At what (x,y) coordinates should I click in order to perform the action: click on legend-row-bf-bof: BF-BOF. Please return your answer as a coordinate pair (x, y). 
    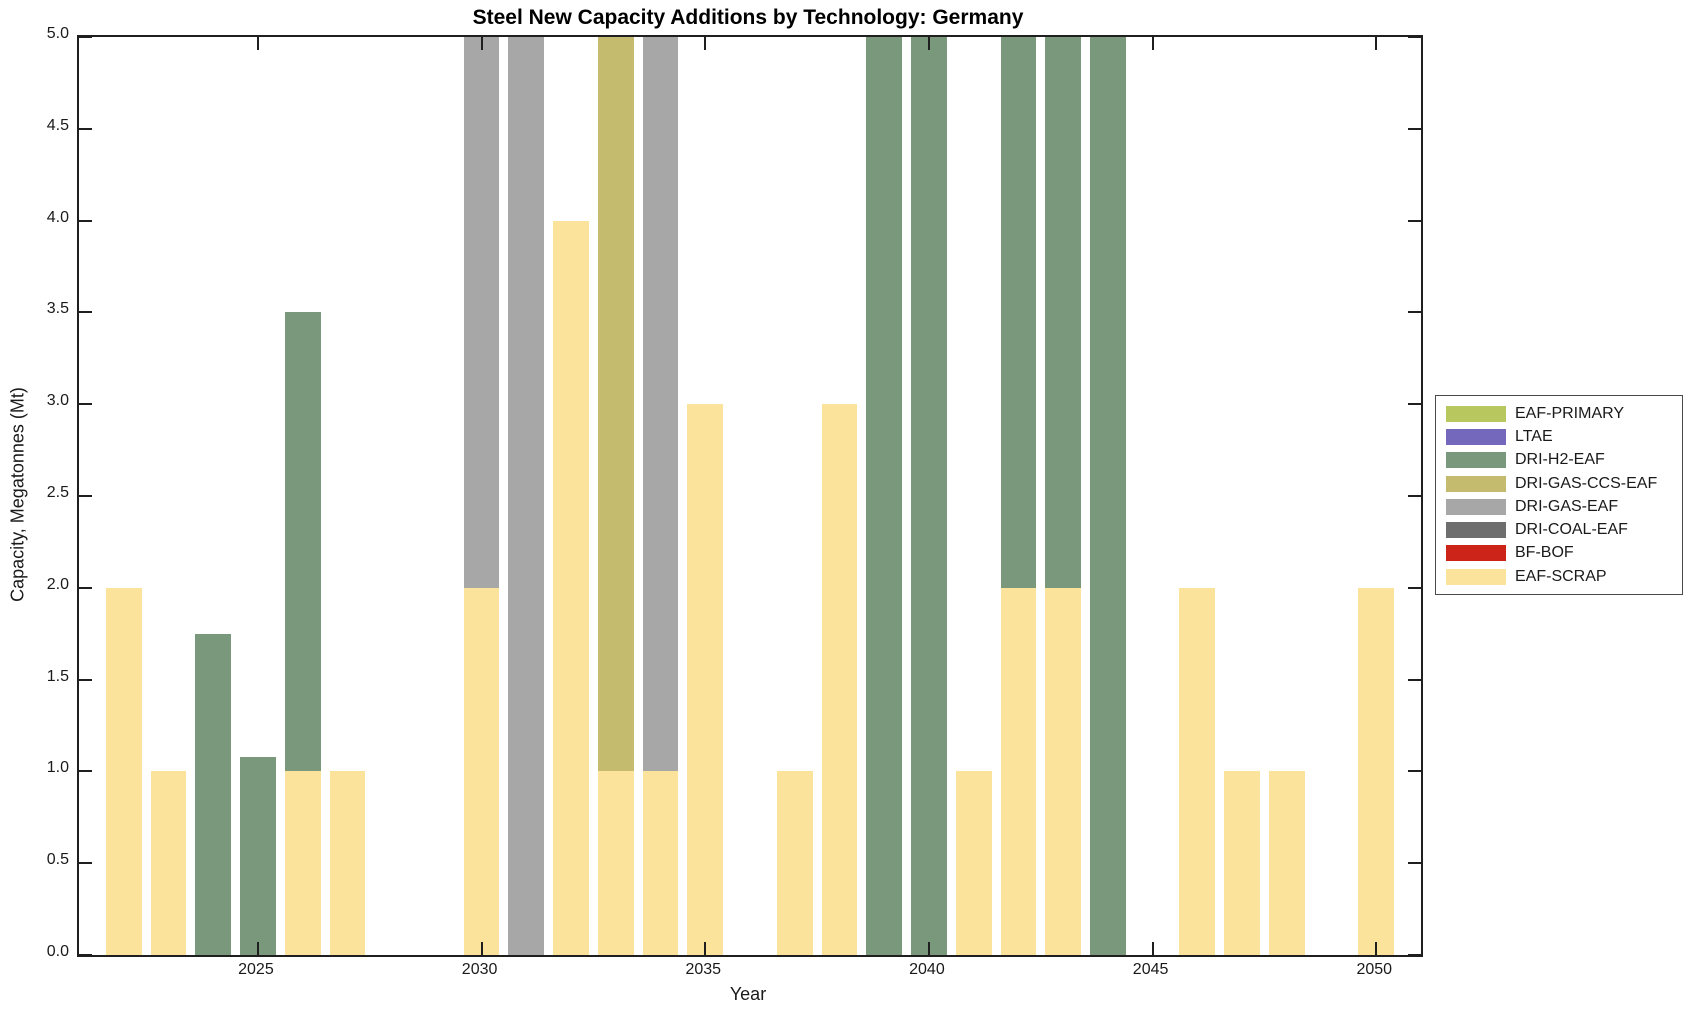
    Looking at the image, I should click on (1559, 553).